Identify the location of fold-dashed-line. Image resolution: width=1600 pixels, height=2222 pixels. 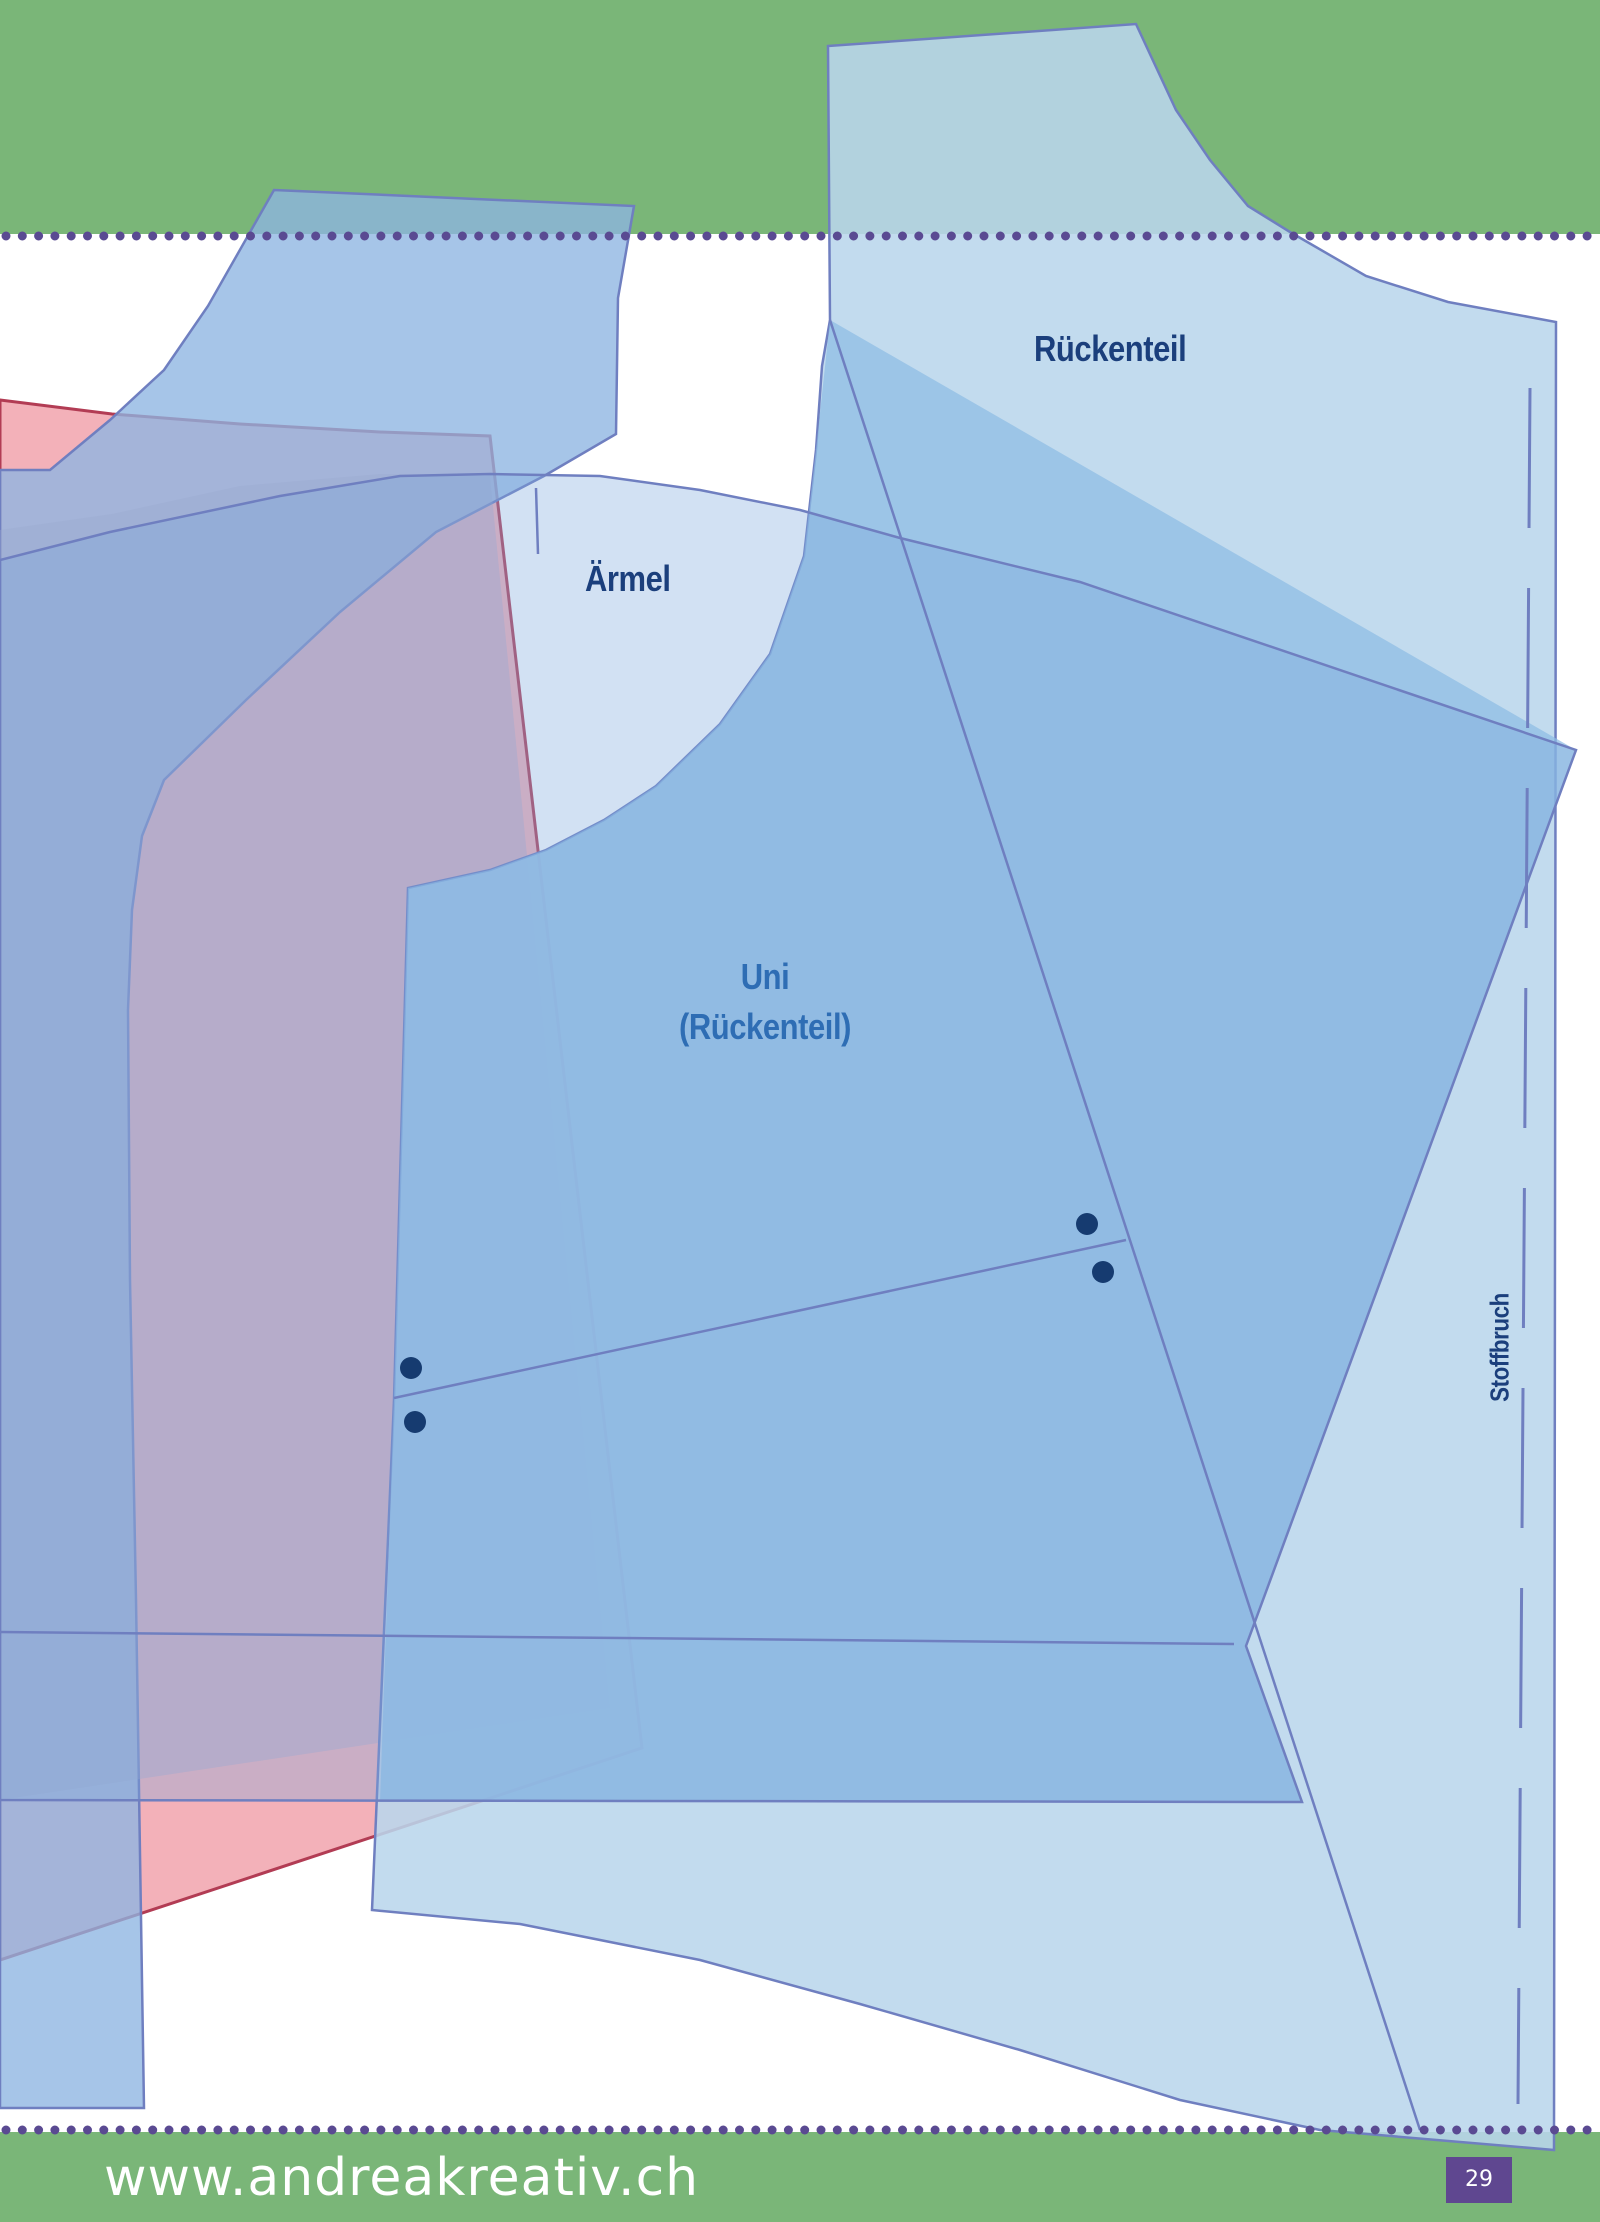
(1524, 1246).